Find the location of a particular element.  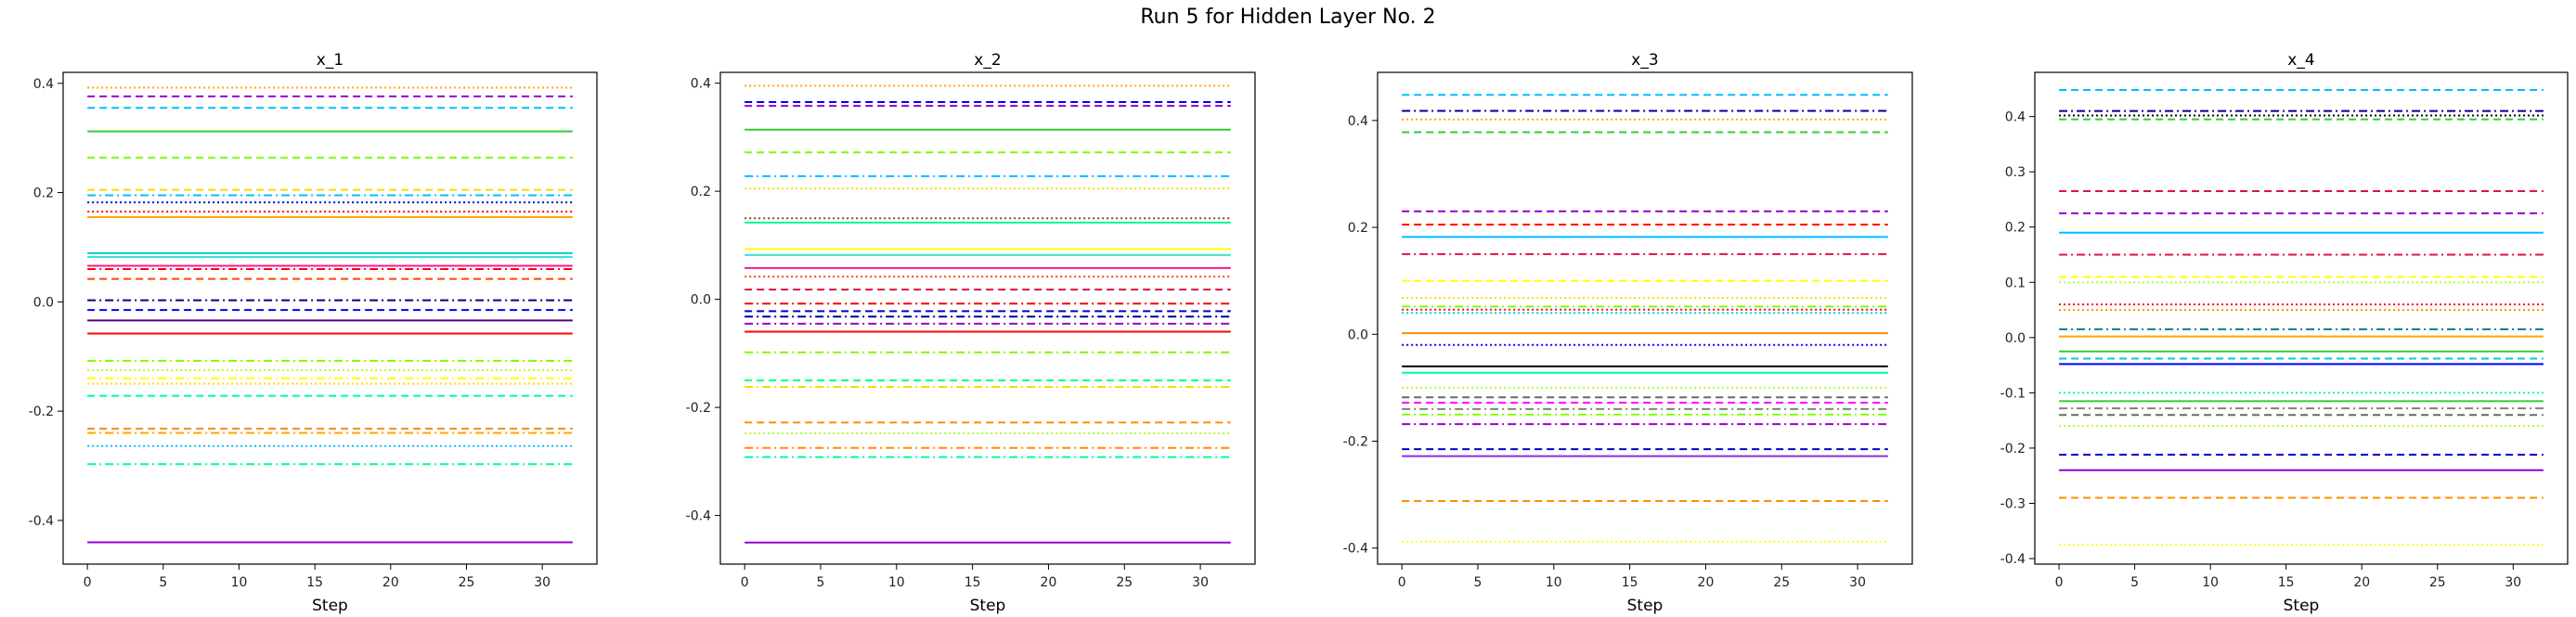

y-tick-label: 0.1 is located at coordinates (2015, 283).